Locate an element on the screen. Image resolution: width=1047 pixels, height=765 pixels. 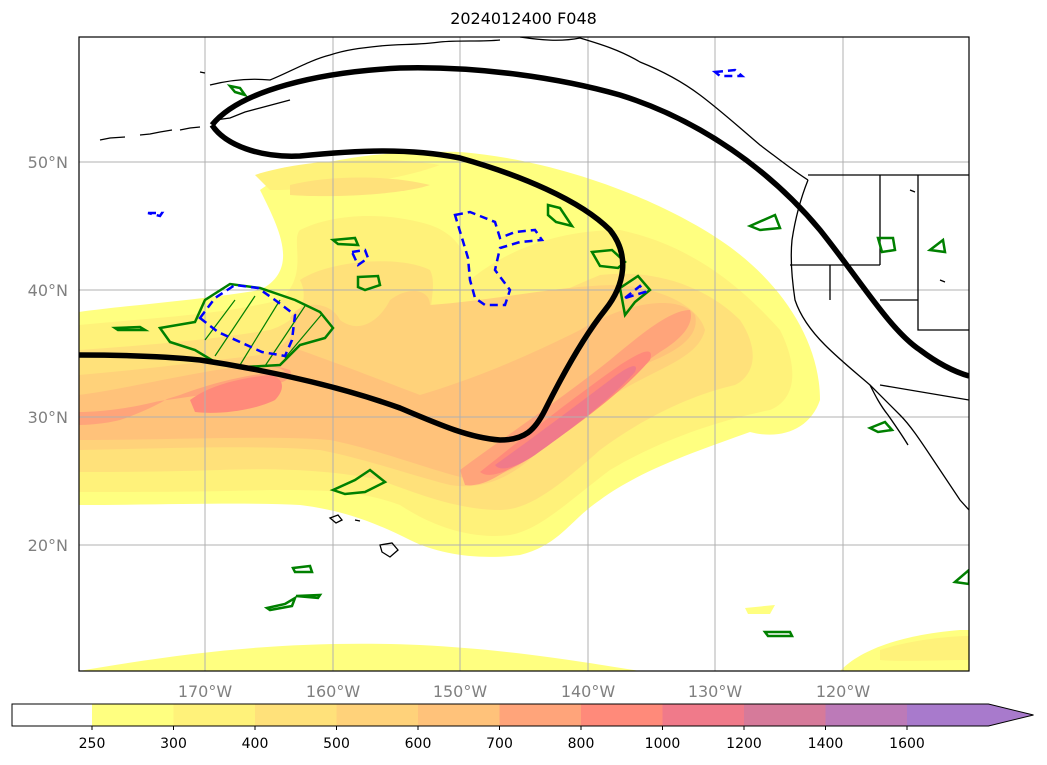
pos-contour-l is located at coordinates (302, 569).